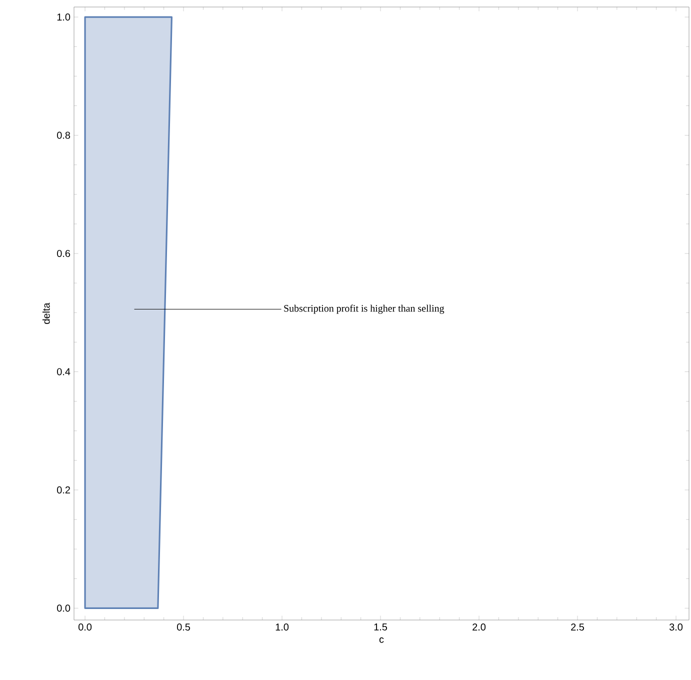  What do you see at coordinates (577, 627) in the screenshot?
I see `x-tick-label: 2.5` at bounding box center [577, 627].